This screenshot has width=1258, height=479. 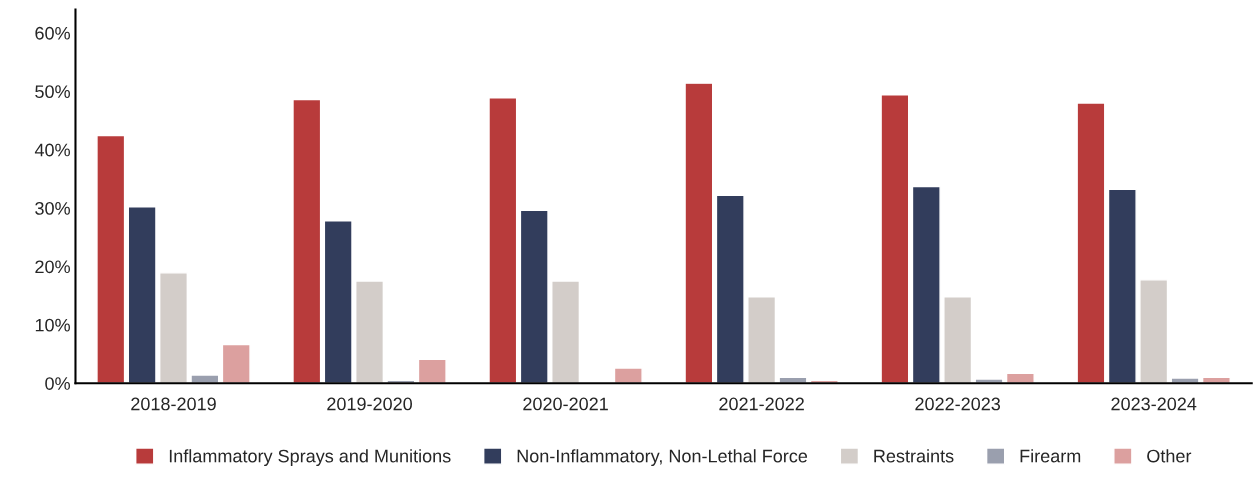 I want to click on y-tick-label: 0%, so click(x=57, y=383).